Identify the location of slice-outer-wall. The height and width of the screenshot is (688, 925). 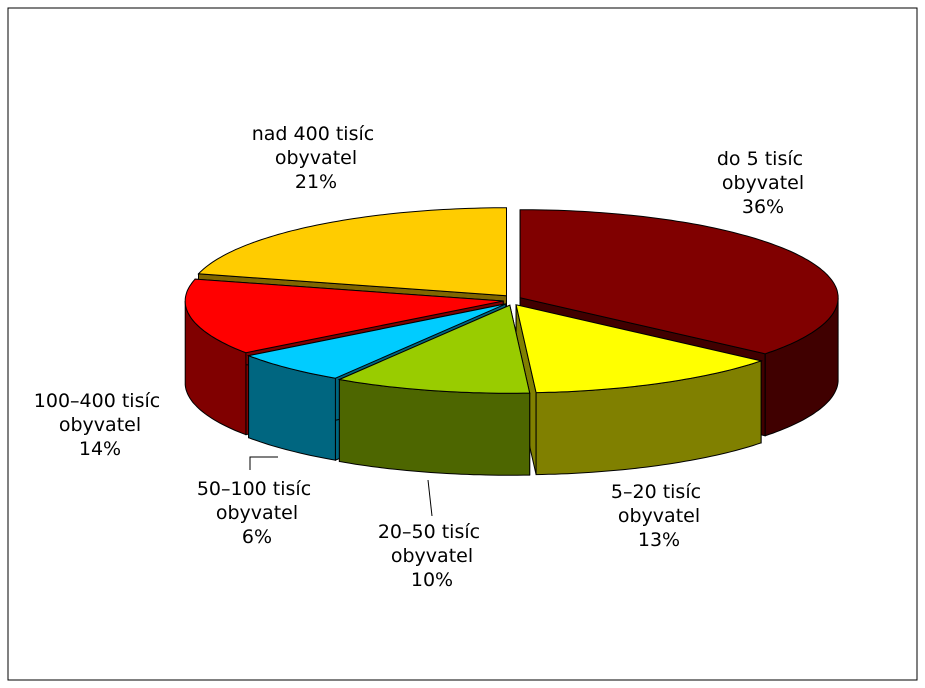
(434, 427).